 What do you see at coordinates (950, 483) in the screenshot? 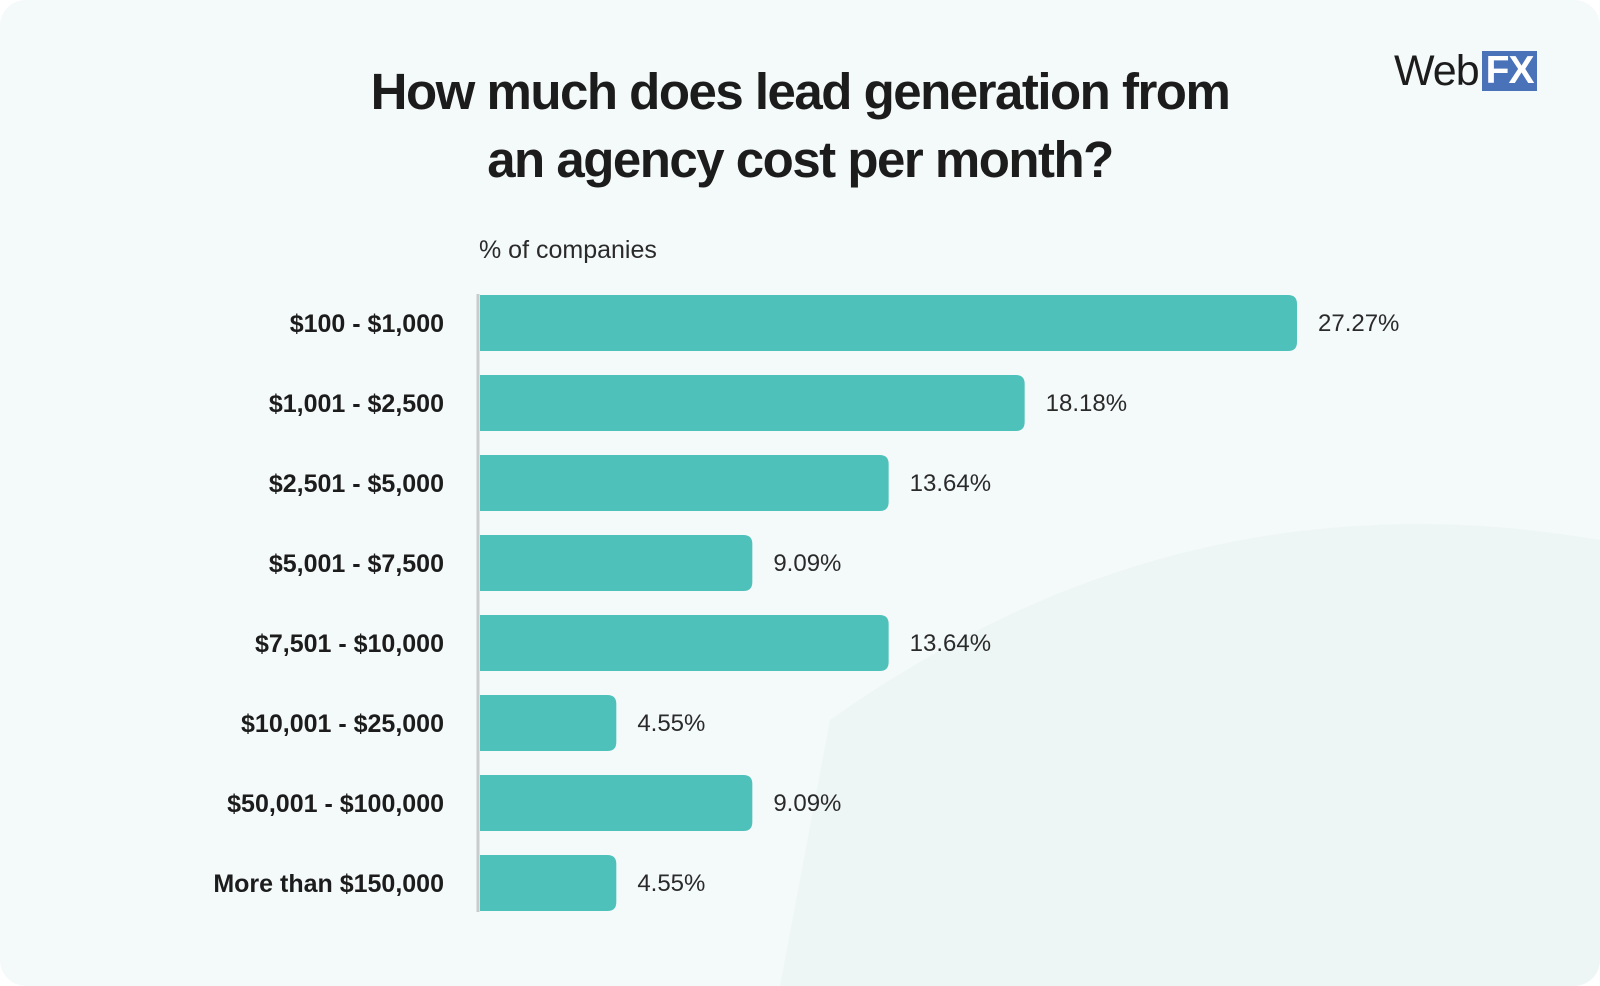
I see `value-label-2: 13.64%` at bounding box center [950, 483].